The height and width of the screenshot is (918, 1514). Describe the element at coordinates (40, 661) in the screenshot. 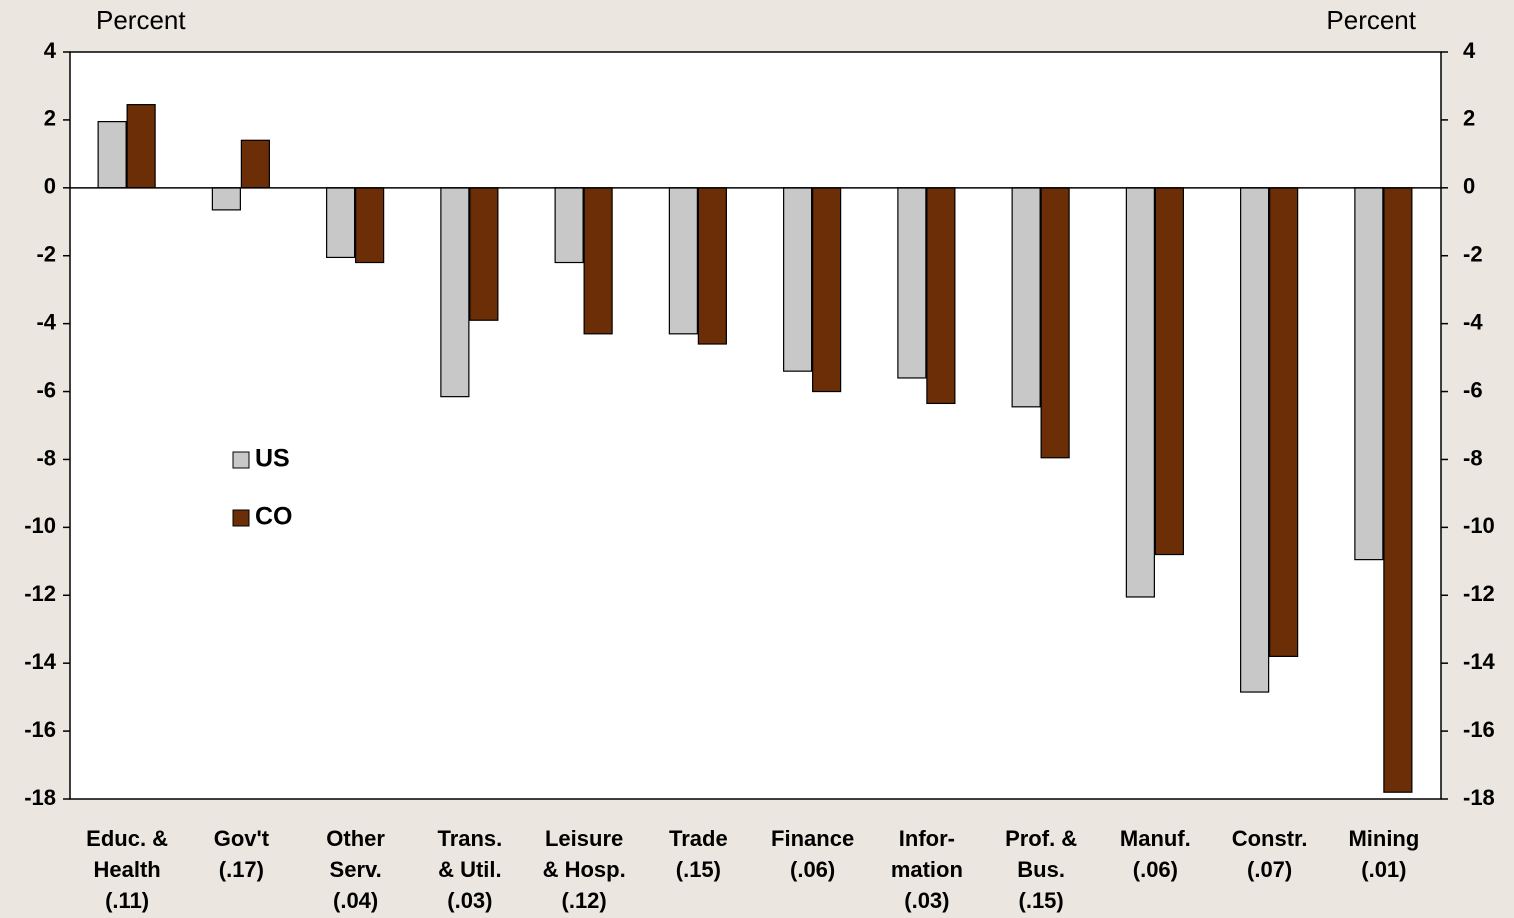

I see `y-tick-label: -14` at that location.